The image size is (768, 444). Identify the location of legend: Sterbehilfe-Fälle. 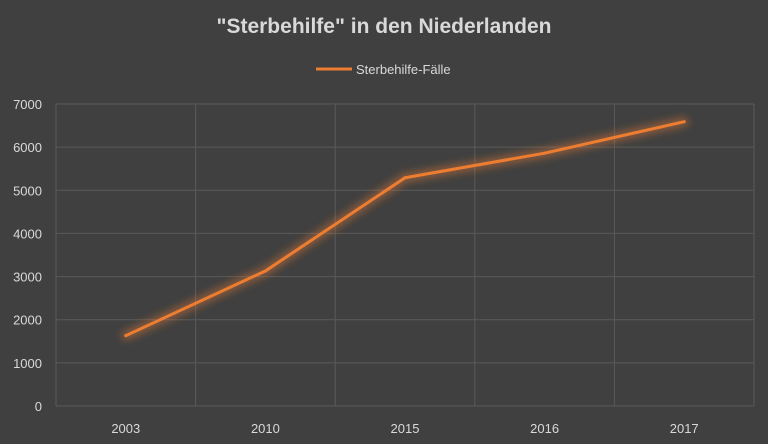
(383, 69).